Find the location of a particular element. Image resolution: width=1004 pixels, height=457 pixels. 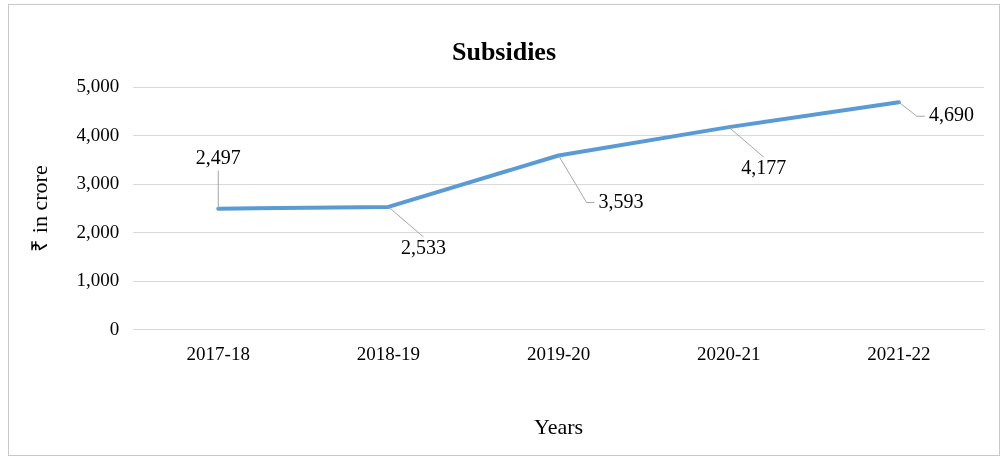

text: 3,593 is located at coordinates (621, 200).